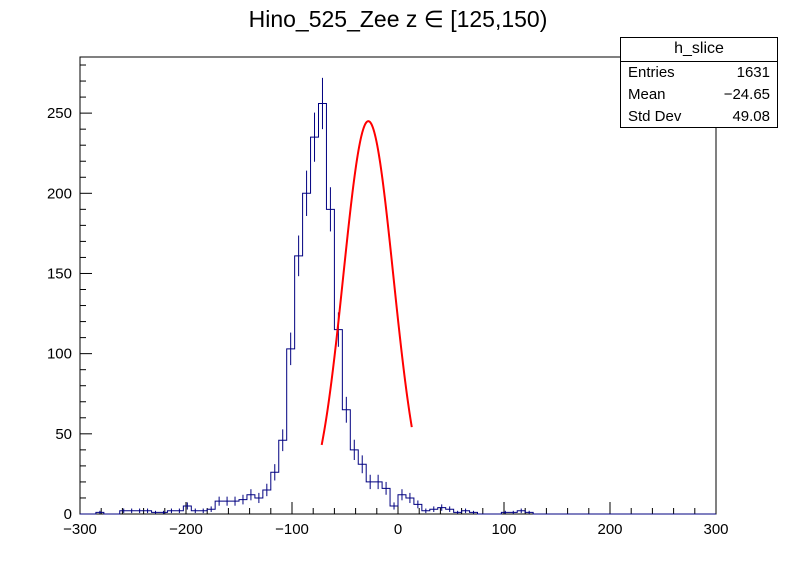 This screenshot has width=796, height=572. Describe the element at coordinates (398, 19) in the screenshot. I see `chart-title: Hino_525_Zee z ∈ [125,150)` at that location.